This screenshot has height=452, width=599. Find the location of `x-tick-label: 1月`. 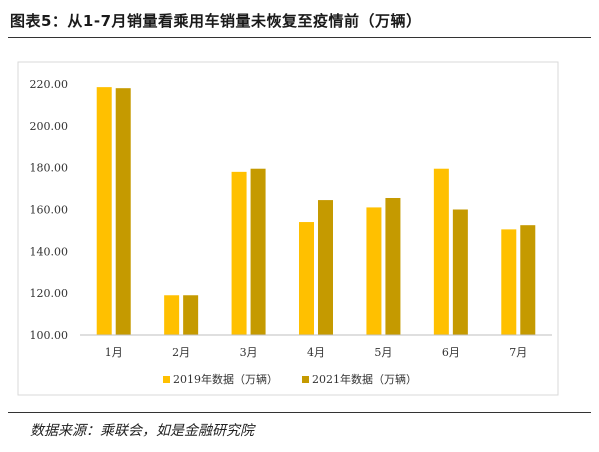

x-tick-label: 1月 is located at coordinates (114, 352).